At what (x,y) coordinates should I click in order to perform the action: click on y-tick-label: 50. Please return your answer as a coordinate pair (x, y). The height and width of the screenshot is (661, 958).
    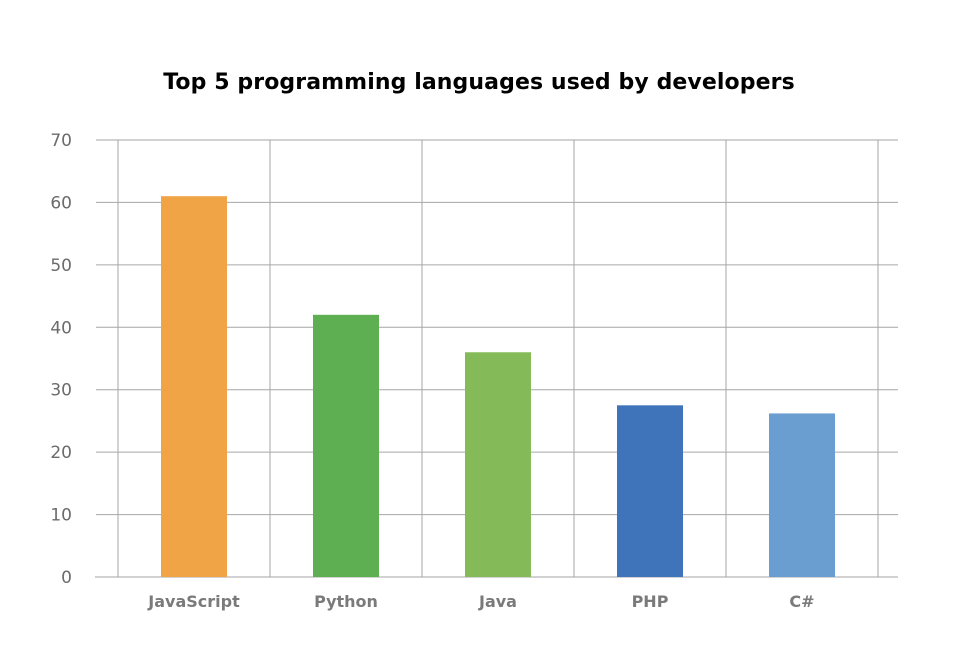
    Looking at the image, I should click on (61, 266).